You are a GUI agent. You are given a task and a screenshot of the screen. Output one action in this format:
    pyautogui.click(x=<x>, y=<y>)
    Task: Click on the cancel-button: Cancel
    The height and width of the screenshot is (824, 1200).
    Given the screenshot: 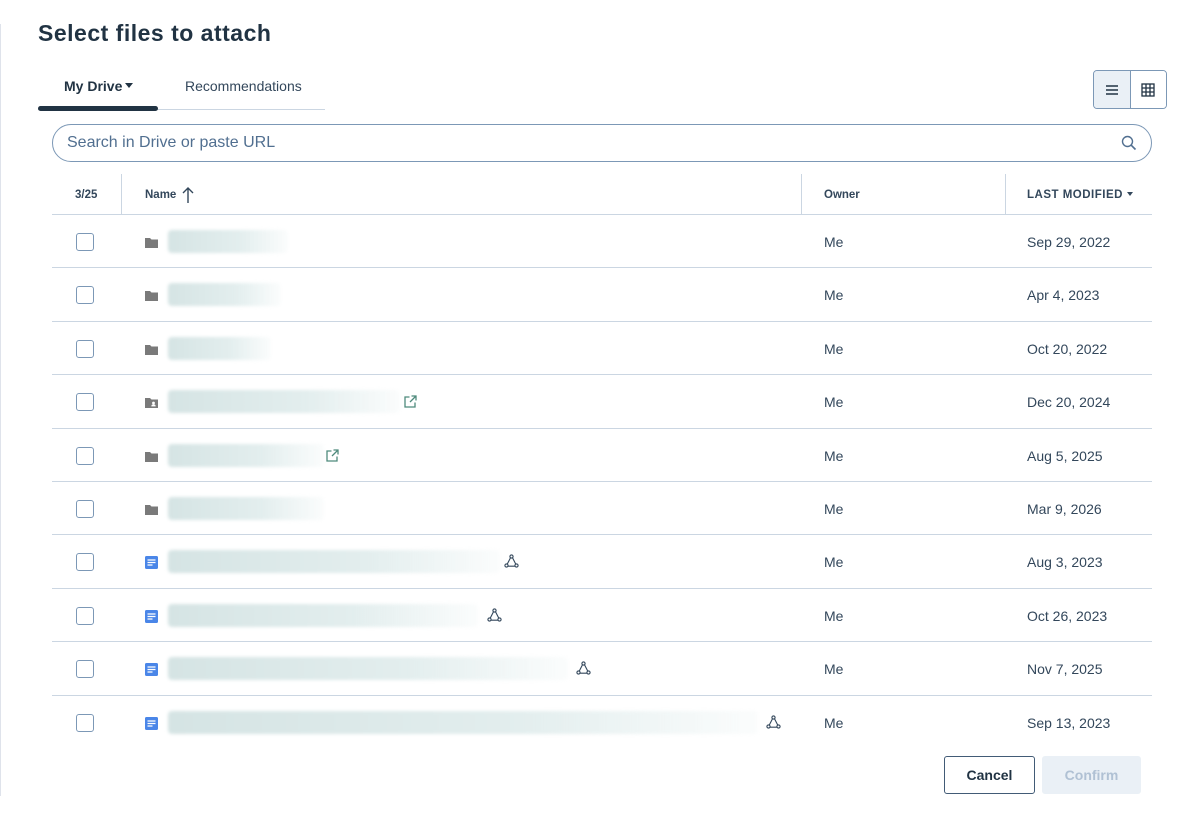 What is the action you would take?
    pyautogui.click(x=989, y=775)
    